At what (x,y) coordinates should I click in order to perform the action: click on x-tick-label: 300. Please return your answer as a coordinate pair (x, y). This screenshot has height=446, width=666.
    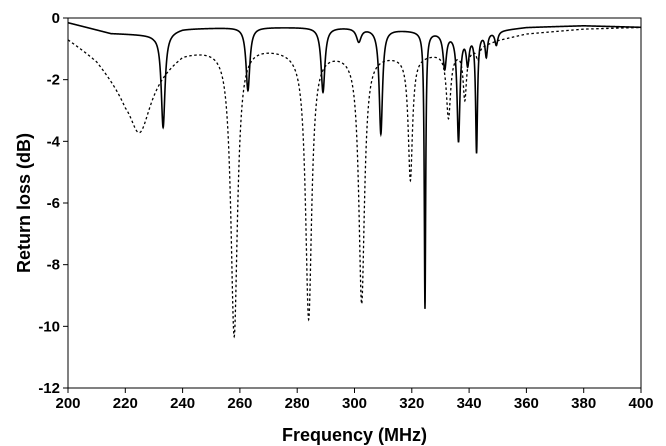
    Looking at the image, I should click on (354, 403).